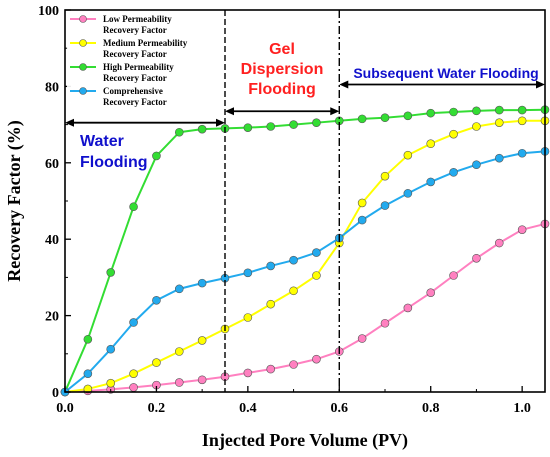 The height and width of the screenshot is (457, 550). Describe the element at coordinates (52, 317) in the screenshot. I see `y-tick-label: 20` at that location.